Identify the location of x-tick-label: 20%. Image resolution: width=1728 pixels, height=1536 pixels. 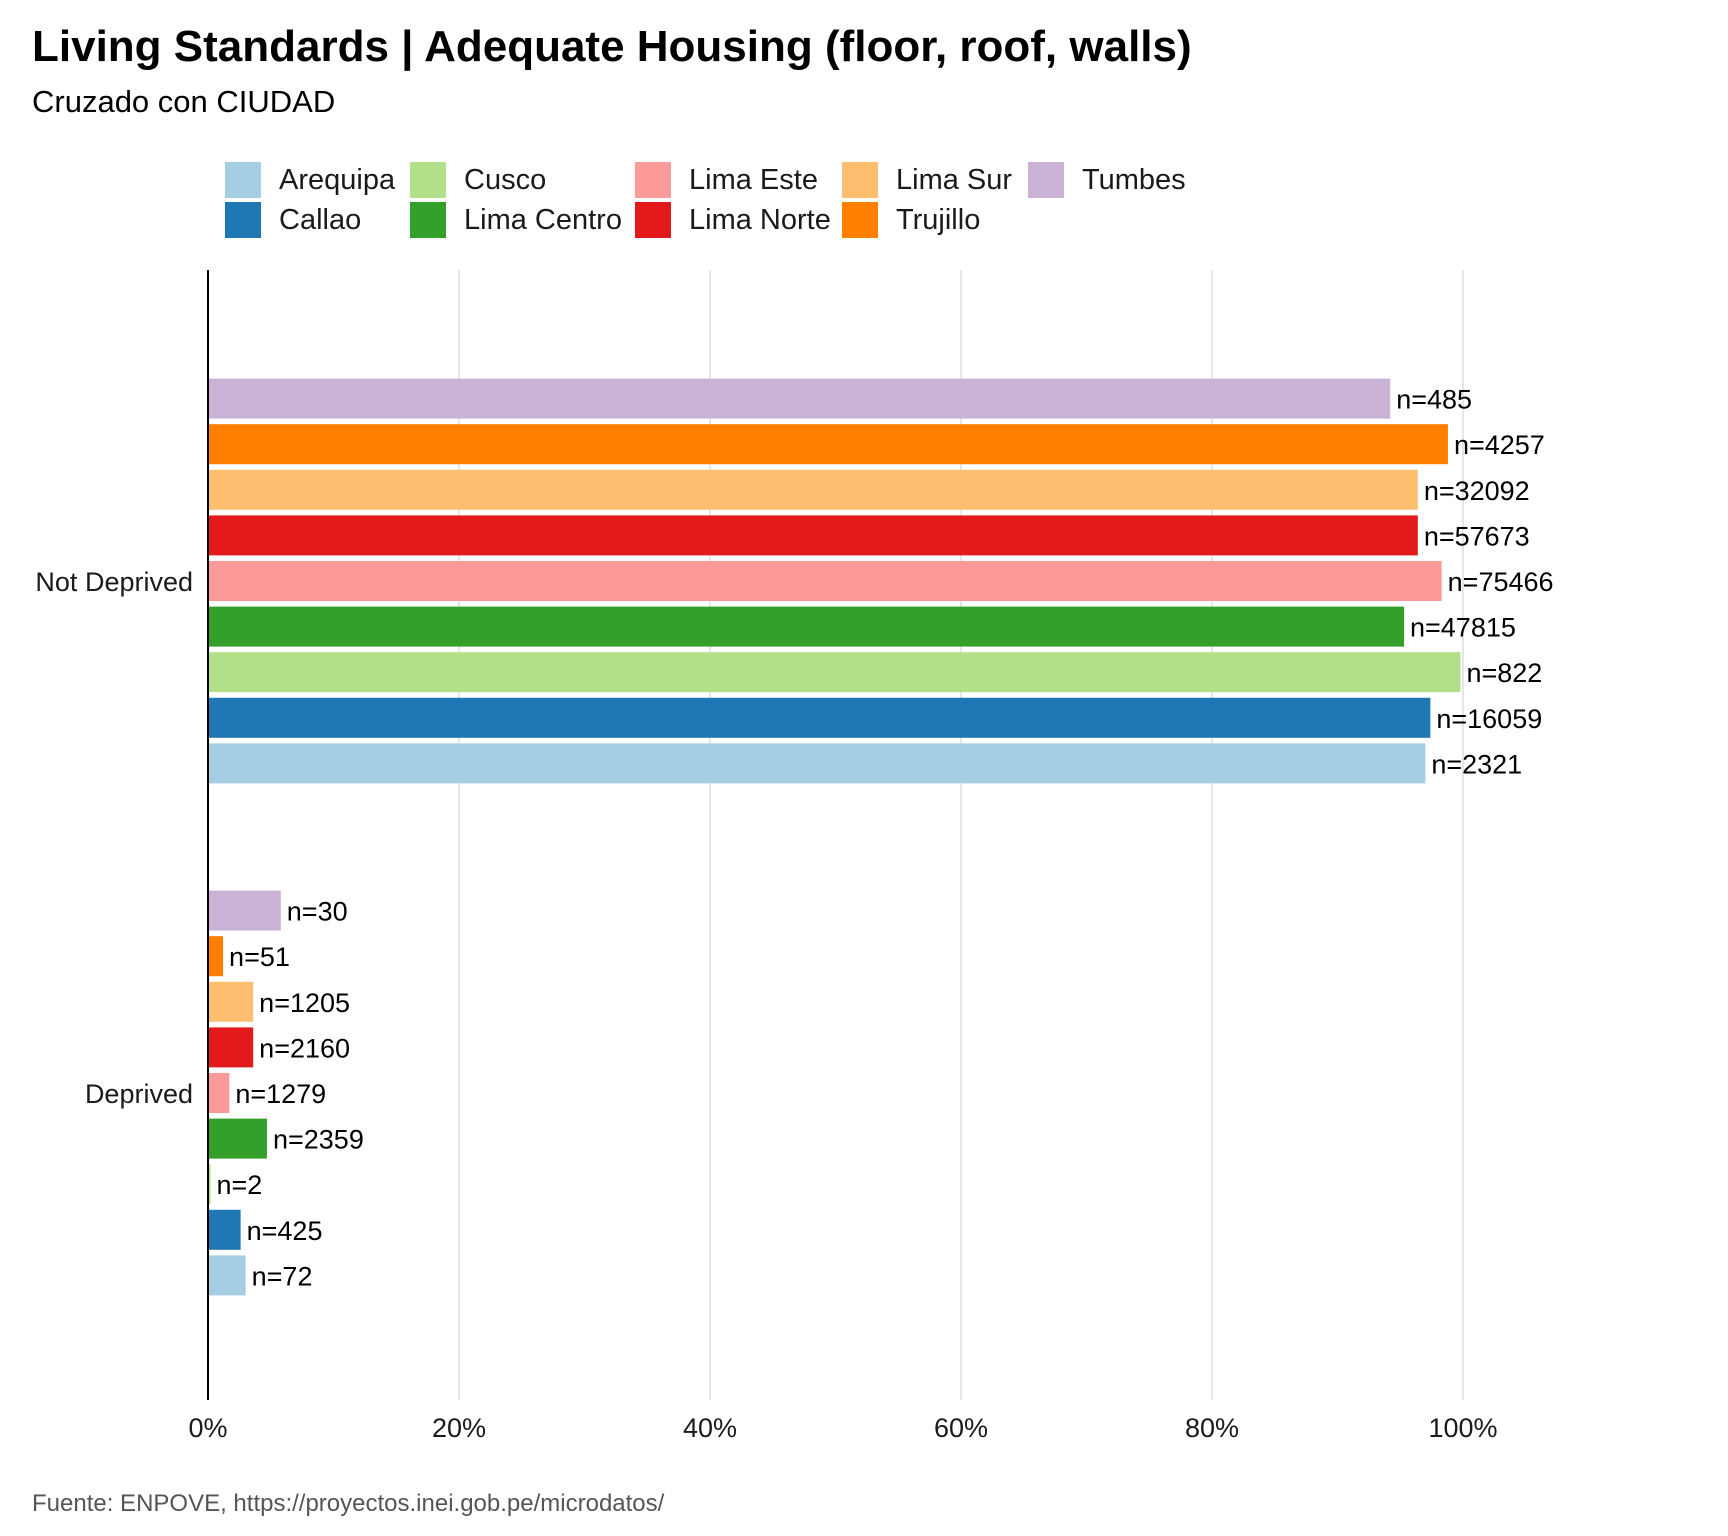
(459, 1428).